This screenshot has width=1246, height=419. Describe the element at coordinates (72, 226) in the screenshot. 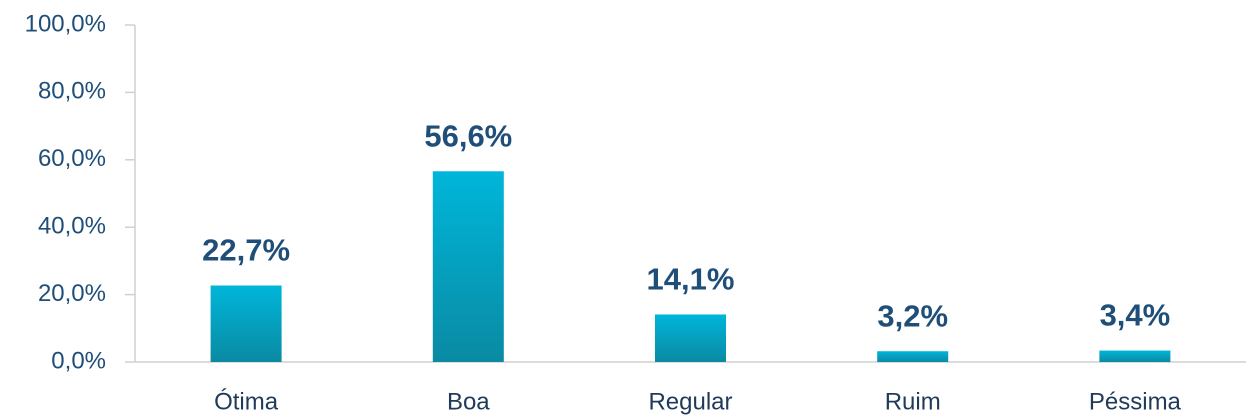

I see `y-tick-label: 40,0%` at that location.